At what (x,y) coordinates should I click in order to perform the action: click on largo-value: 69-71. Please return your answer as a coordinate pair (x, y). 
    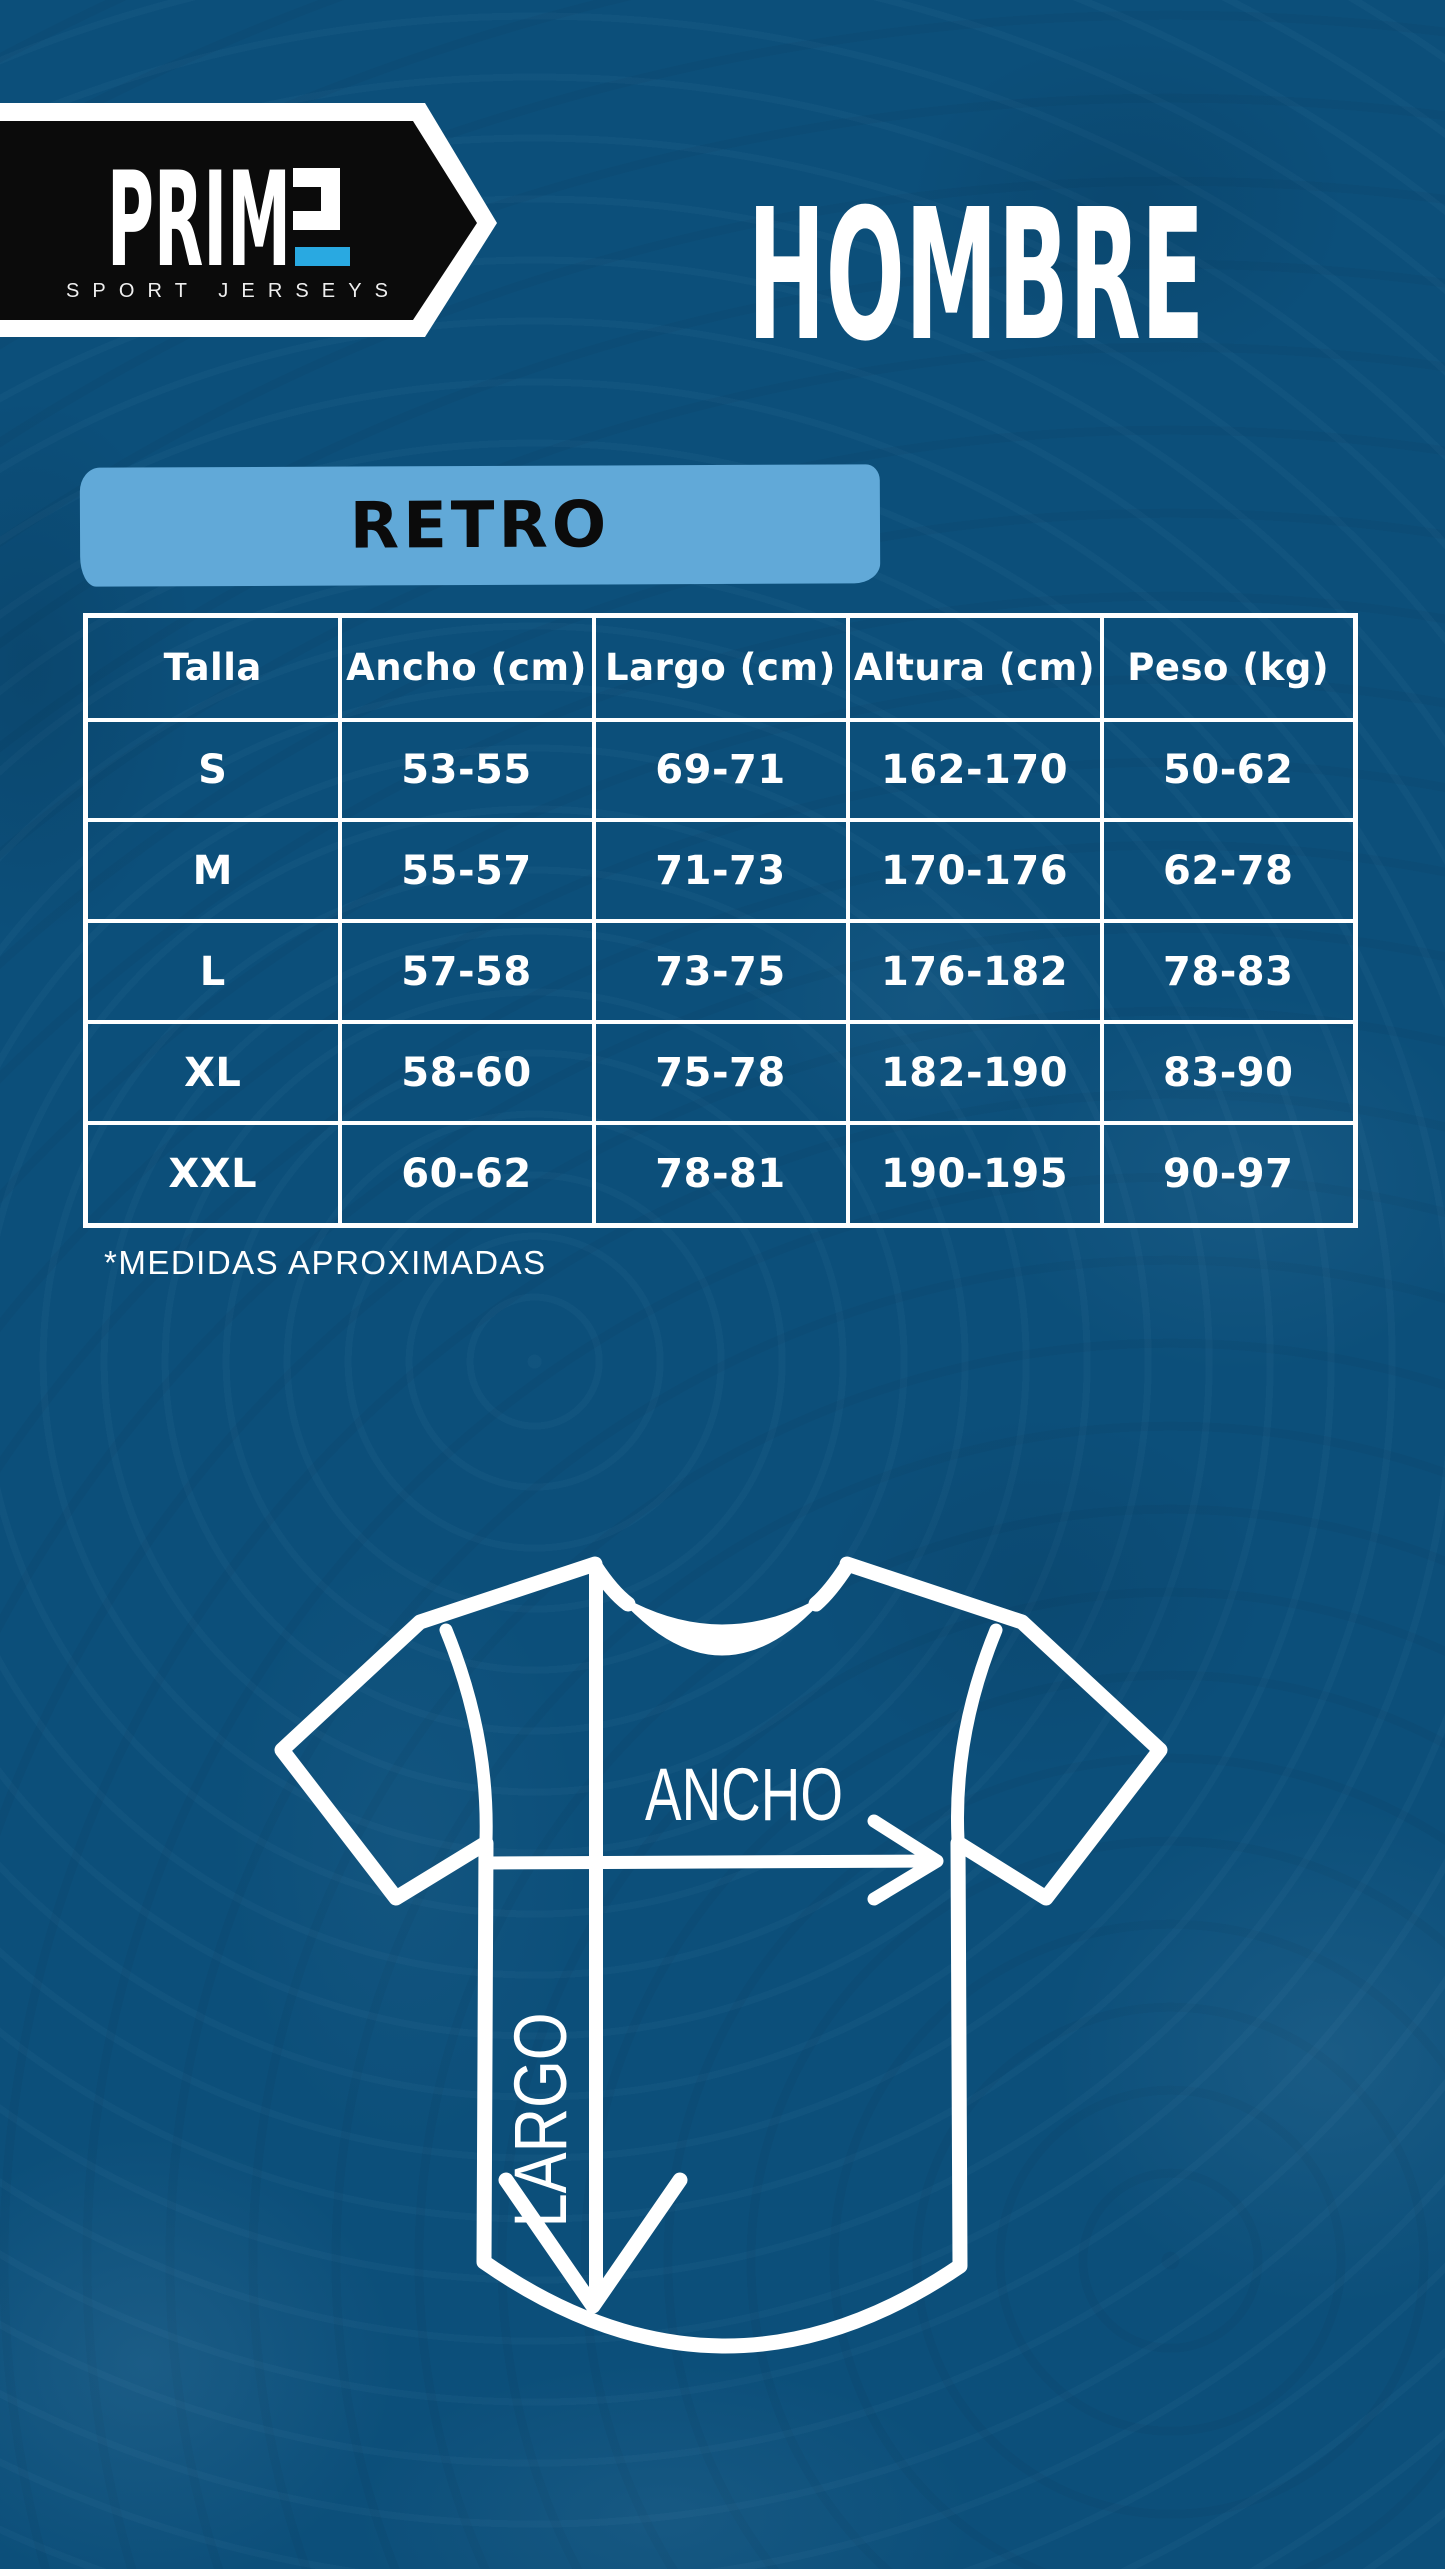
    Looking at the image, I should click on (720, 770).